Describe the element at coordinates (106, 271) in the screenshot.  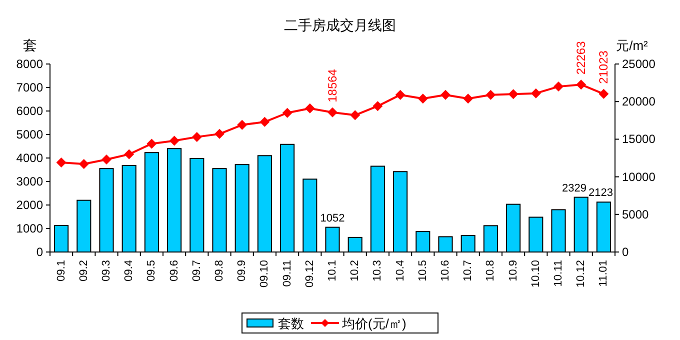
I see `x-tick-label: 09.3` at that location.